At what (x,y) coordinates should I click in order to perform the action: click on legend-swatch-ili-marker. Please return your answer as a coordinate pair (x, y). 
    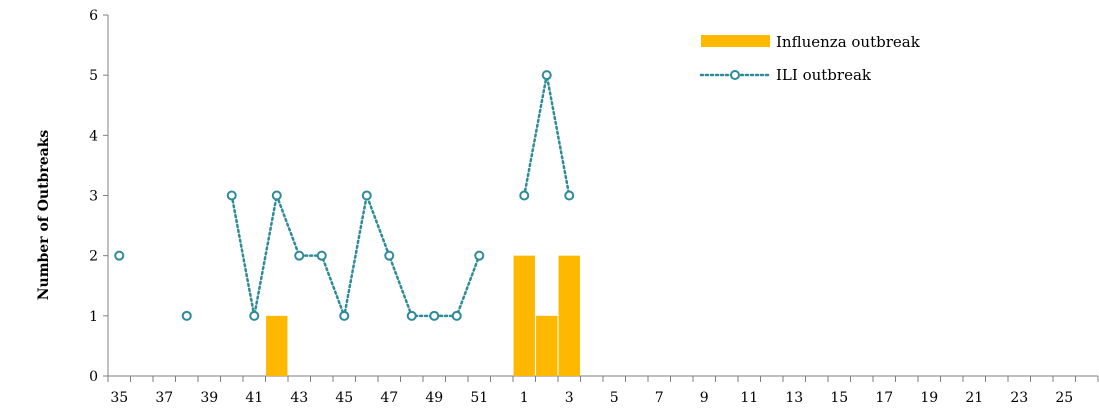
    Looking at the image, I should click on (735, 75).